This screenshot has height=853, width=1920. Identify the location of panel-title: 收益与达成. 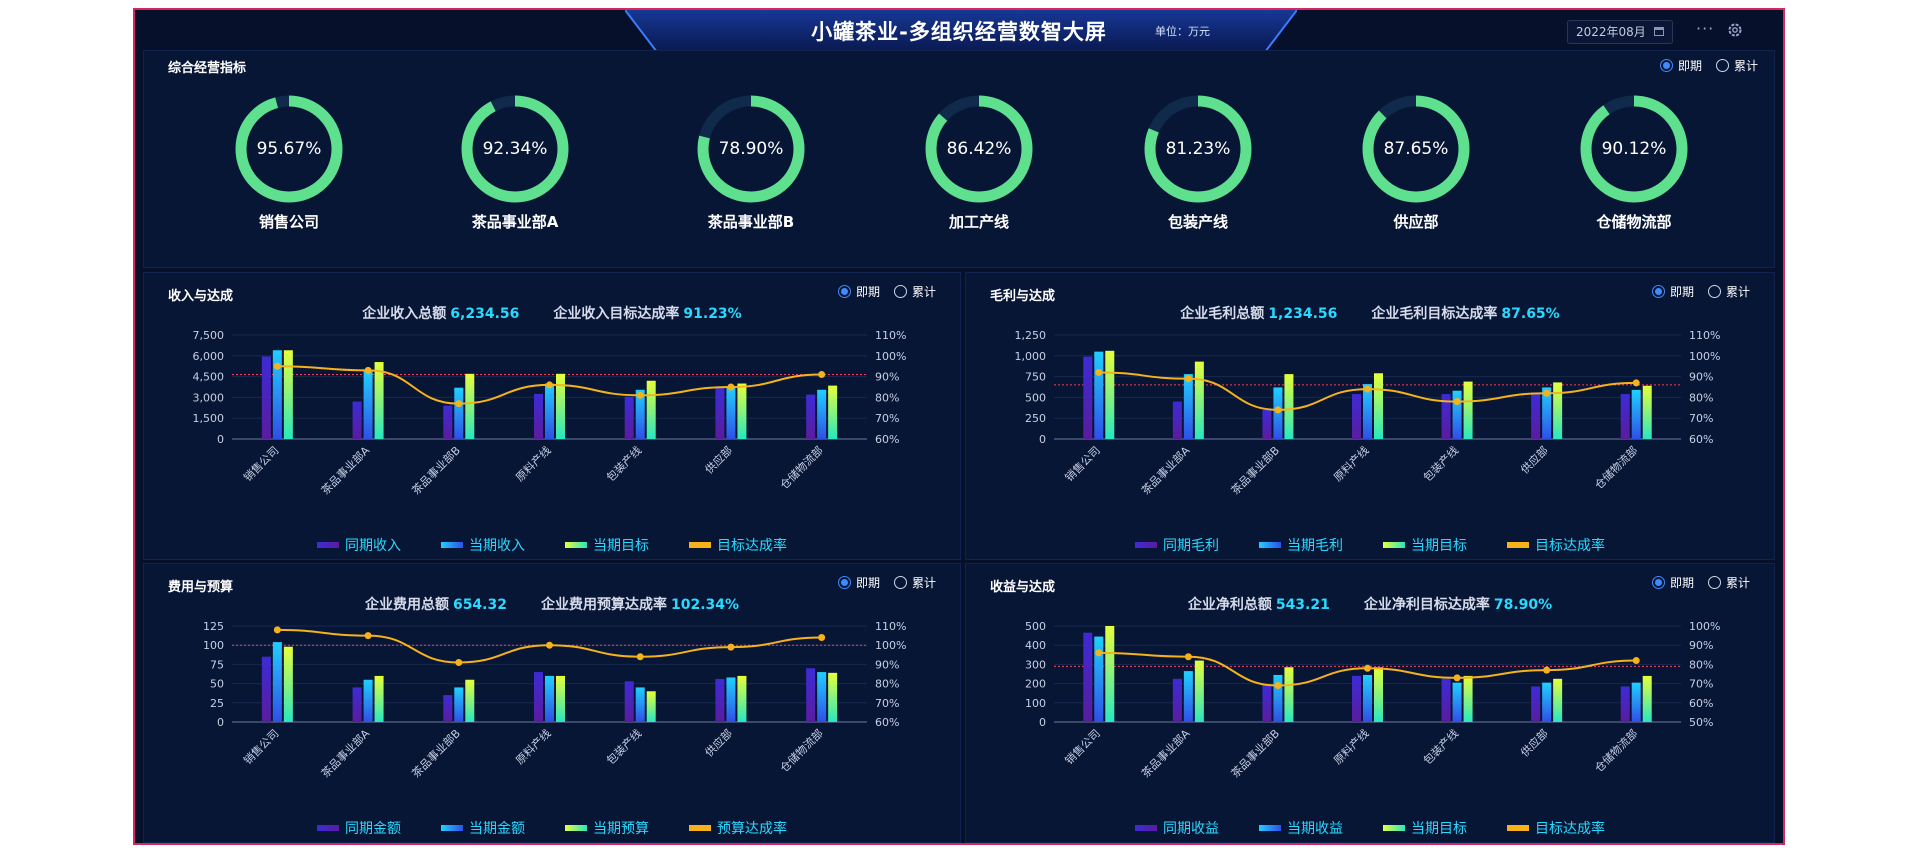
(1023, 587).